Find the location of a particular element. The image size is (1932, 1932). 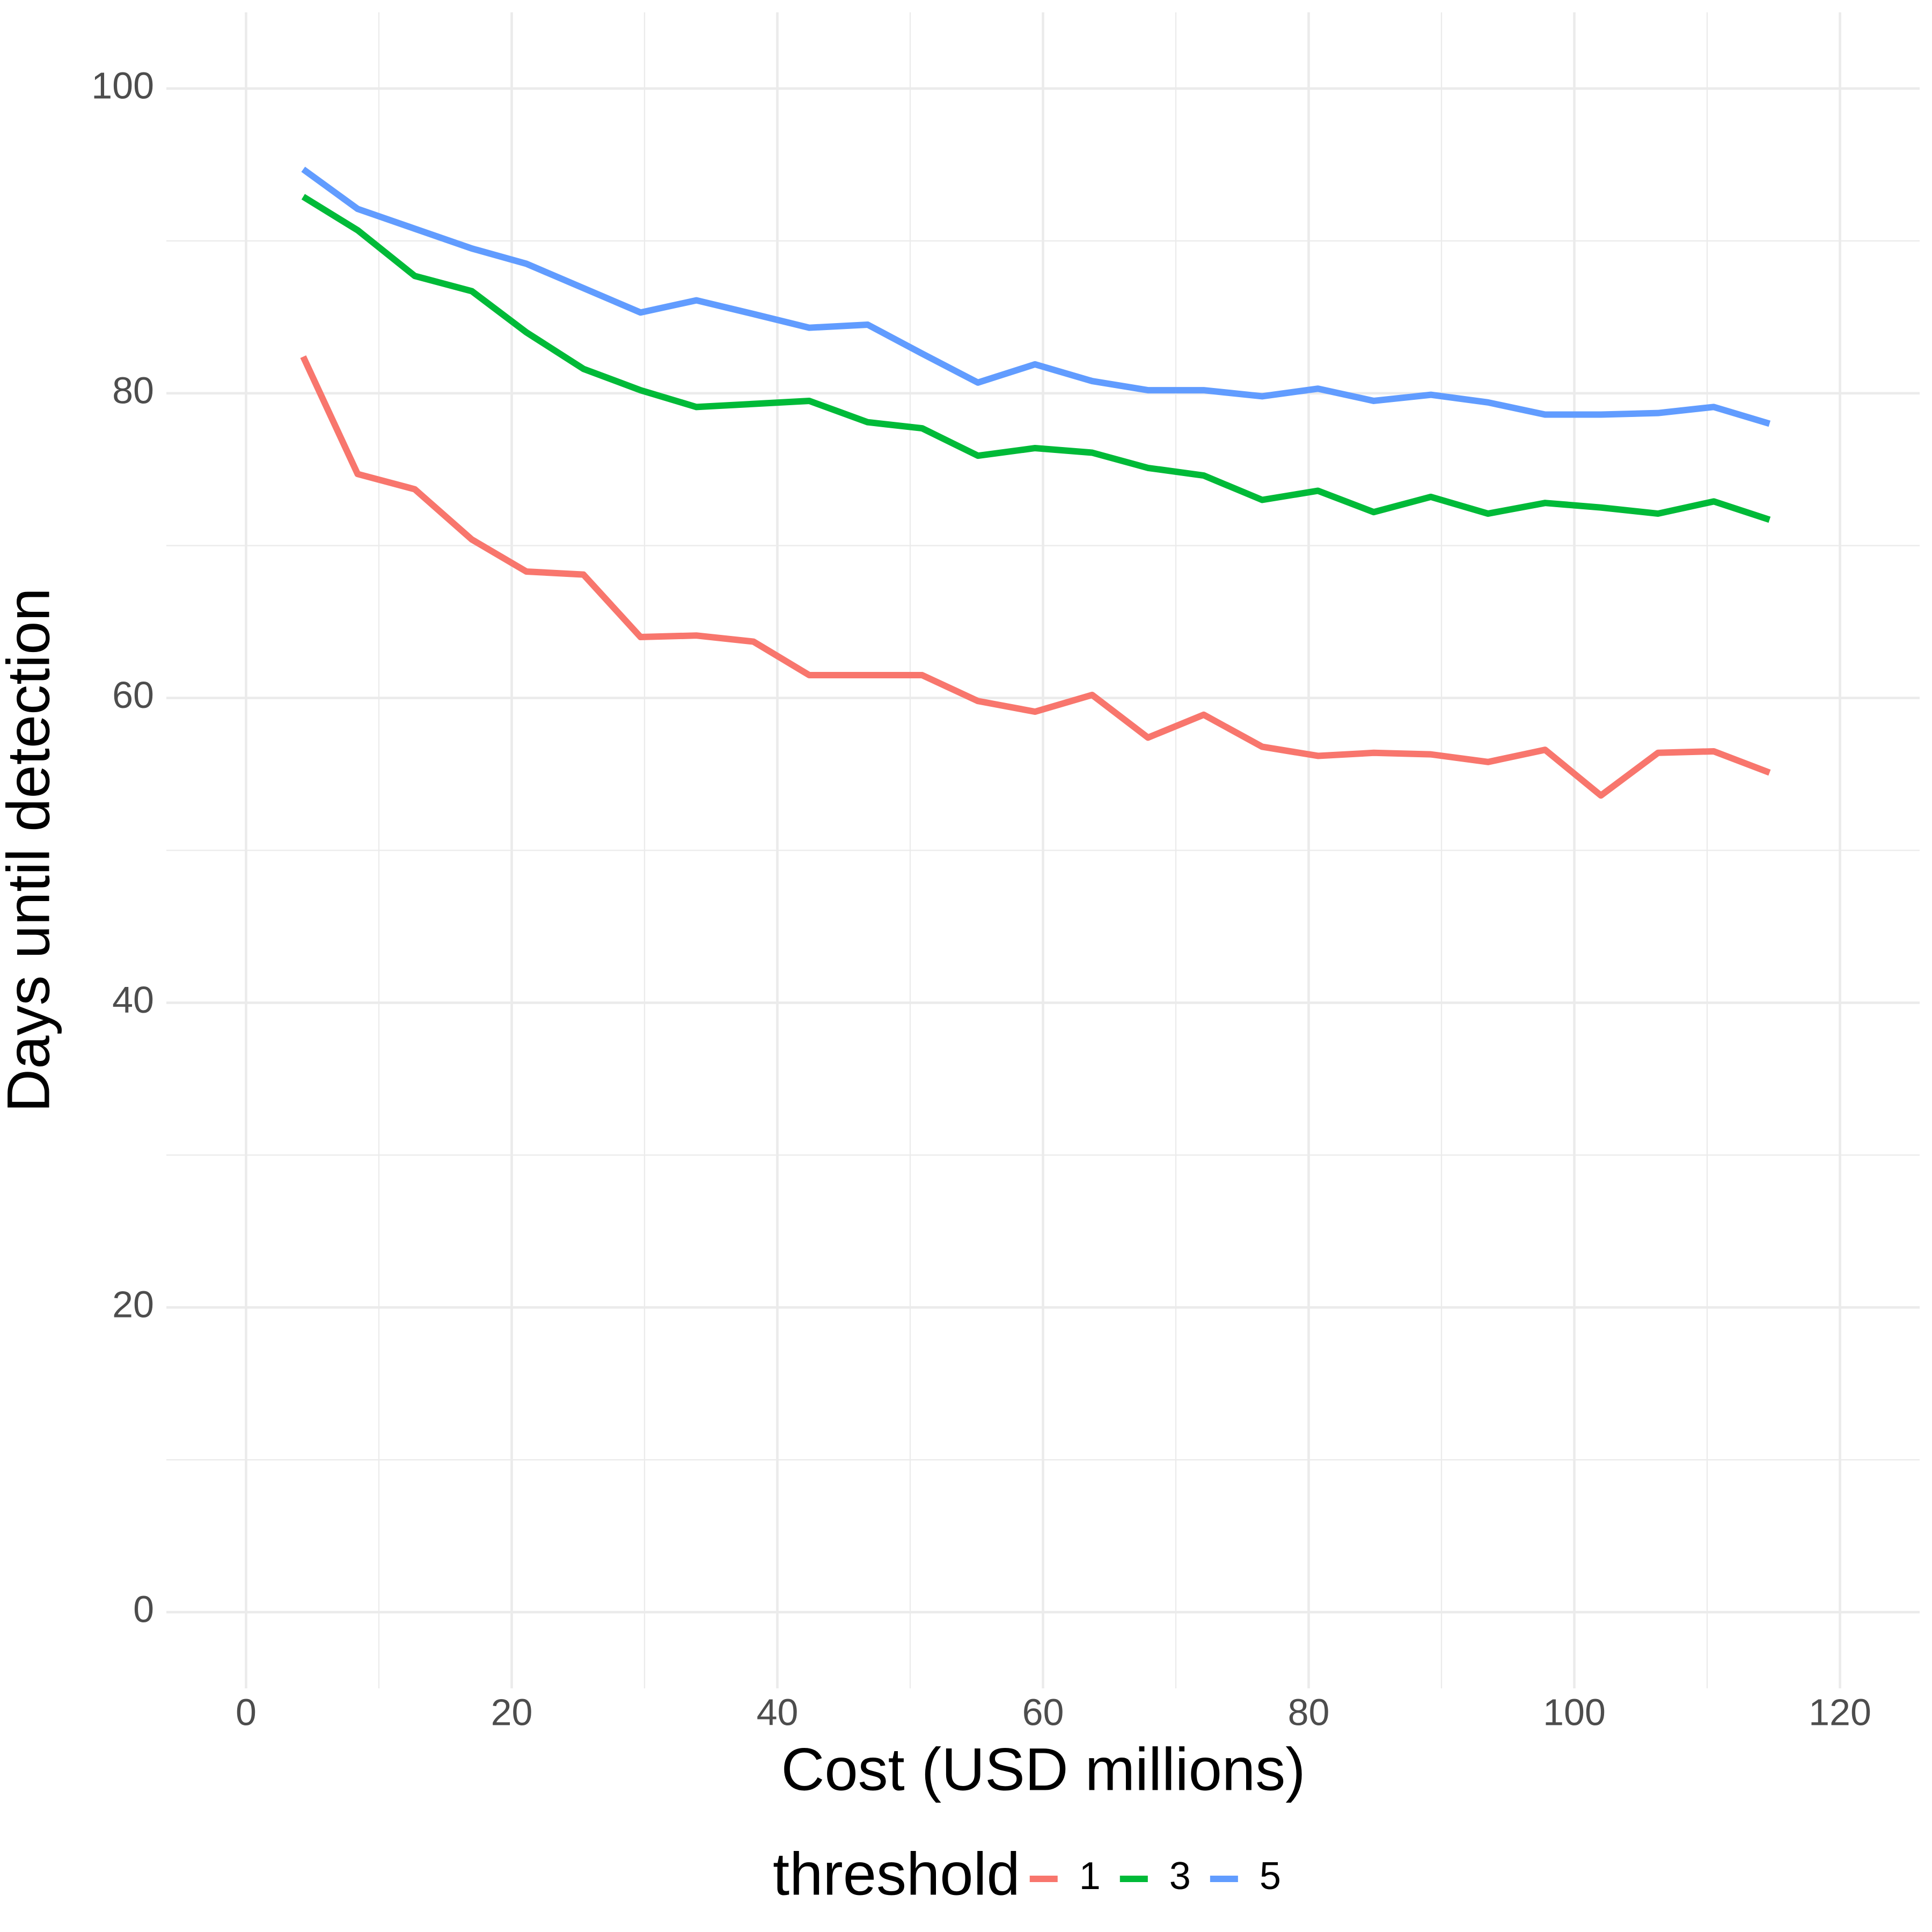

legend-title: threshold is located at coordinates (896, 1874).